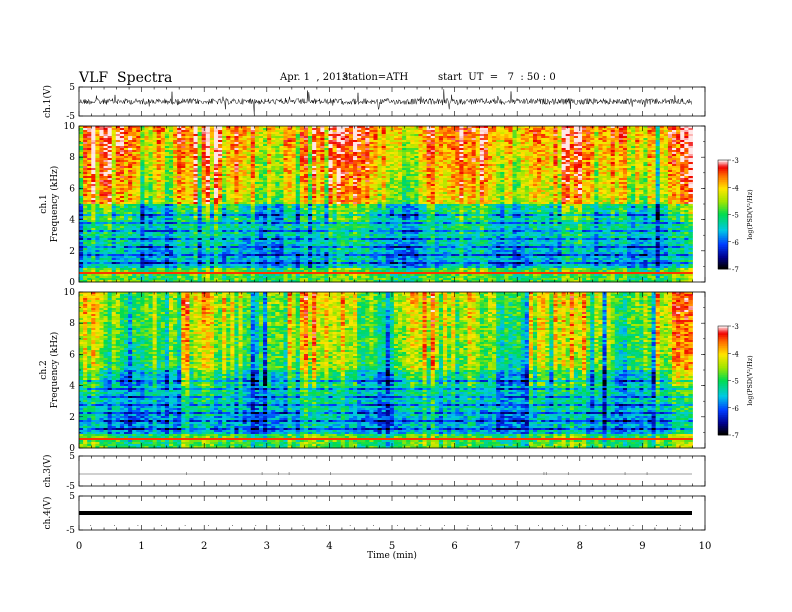  What do you see at coordinates (72, 88) in the screenshot?
I see `y-tick-label: 5` at bounding box center [72, 88].